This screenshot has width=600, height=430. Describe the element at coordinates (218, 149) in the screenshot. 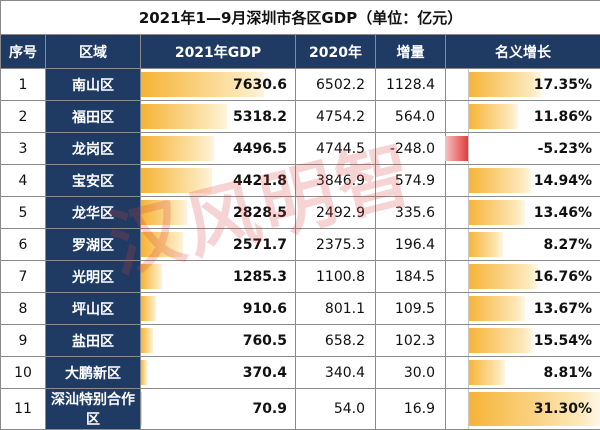

I see `row-gdp-2021: 4496.5` at that location.